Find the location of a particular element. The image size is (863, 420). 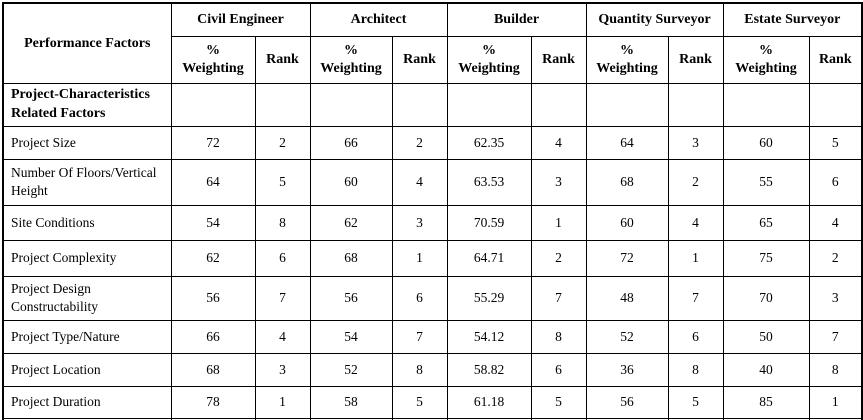

weighting-cell: 61.18 is located at coordinates (489, 402).